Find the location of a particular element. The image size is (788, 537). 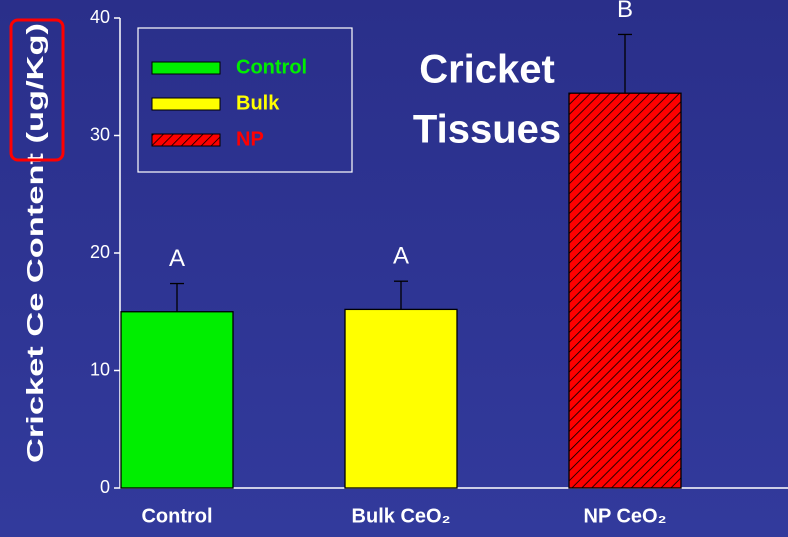

x-tick-label: Control is located at coordinates (176, 516).